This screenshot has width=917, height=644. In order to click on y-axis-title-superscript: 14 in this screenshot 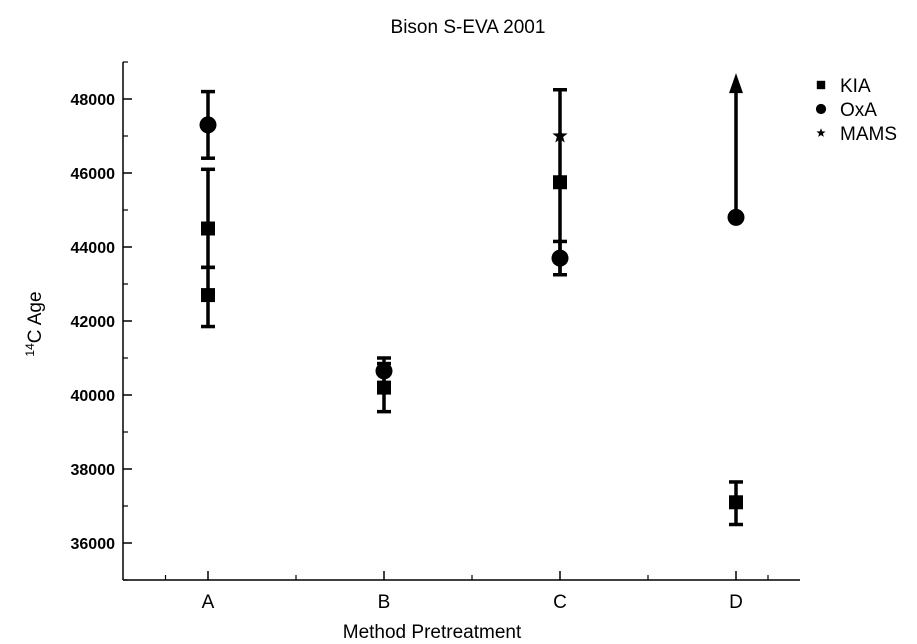, I will do `click(30, 350)`.